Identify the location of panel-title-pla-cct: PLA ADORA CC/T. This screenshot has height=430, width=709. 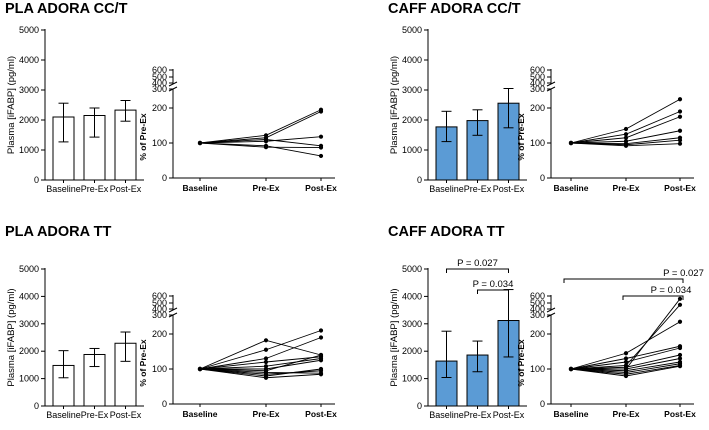
(66, 9).